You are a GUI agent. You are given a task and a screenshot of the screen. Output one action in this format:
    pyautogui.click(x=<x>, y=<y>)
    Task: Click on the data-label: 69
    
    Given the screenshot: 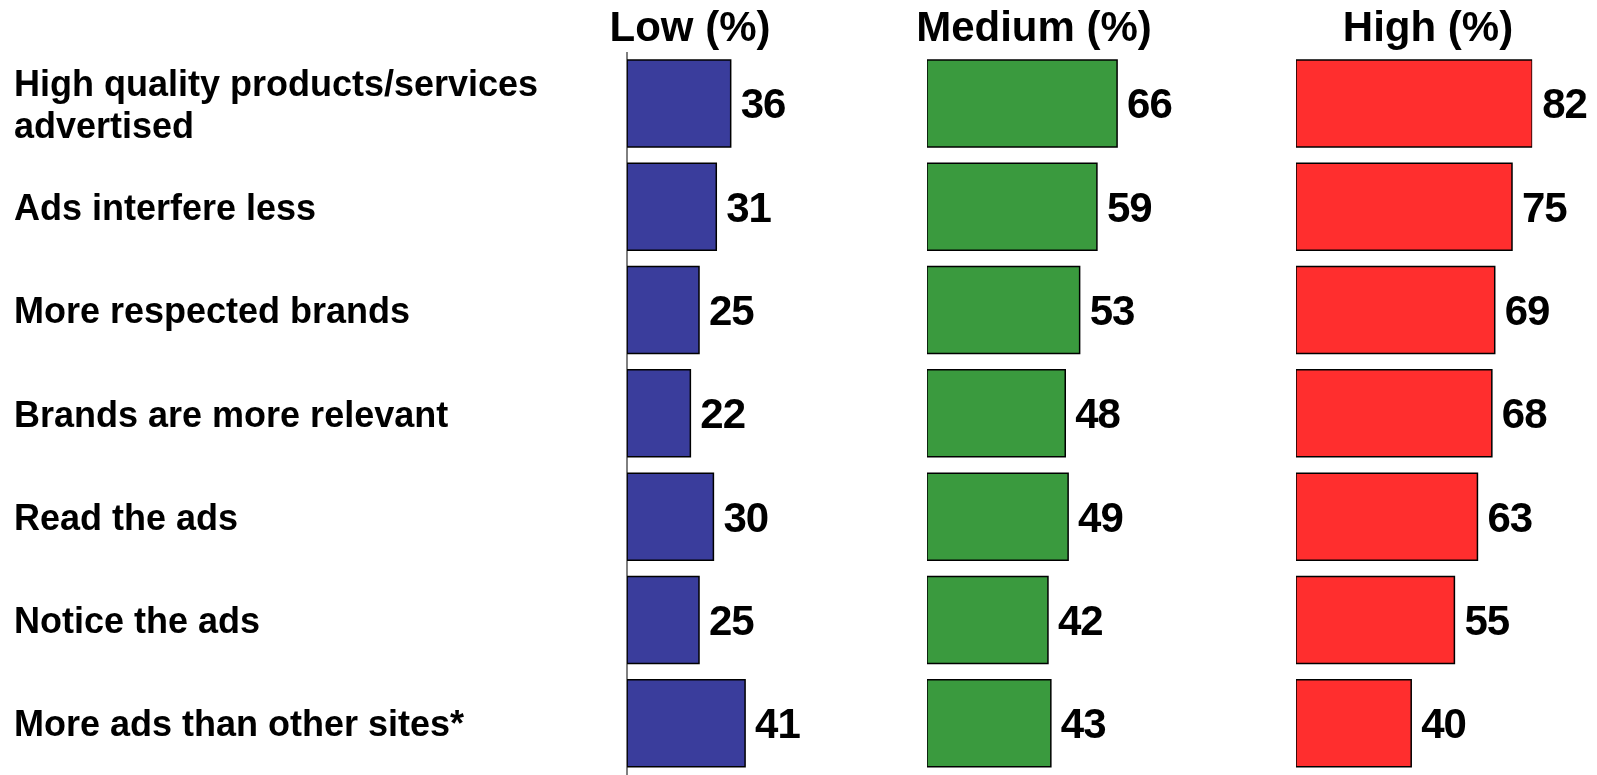 What is the action you would take?
    pyautogui.click(x=1527, y=310)
    